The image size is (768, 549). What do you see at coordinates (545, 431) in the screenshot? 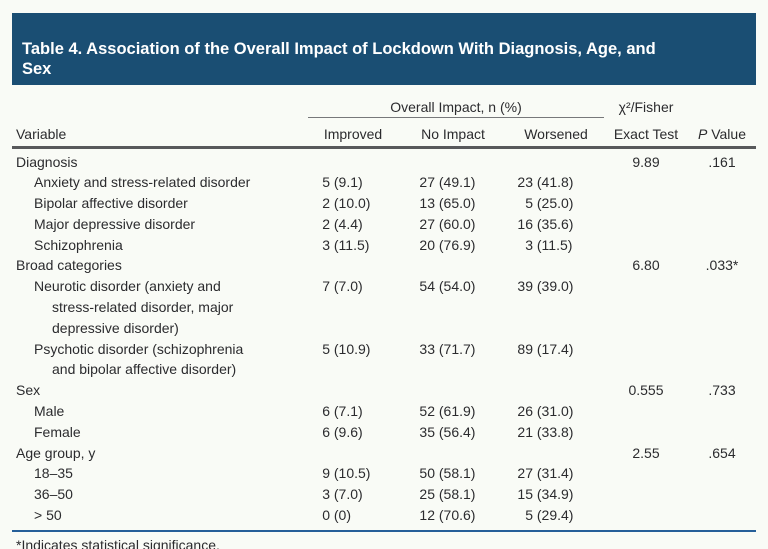
I see `cell-worsened: 21 (33.8)` at bounding box center [545, 431].